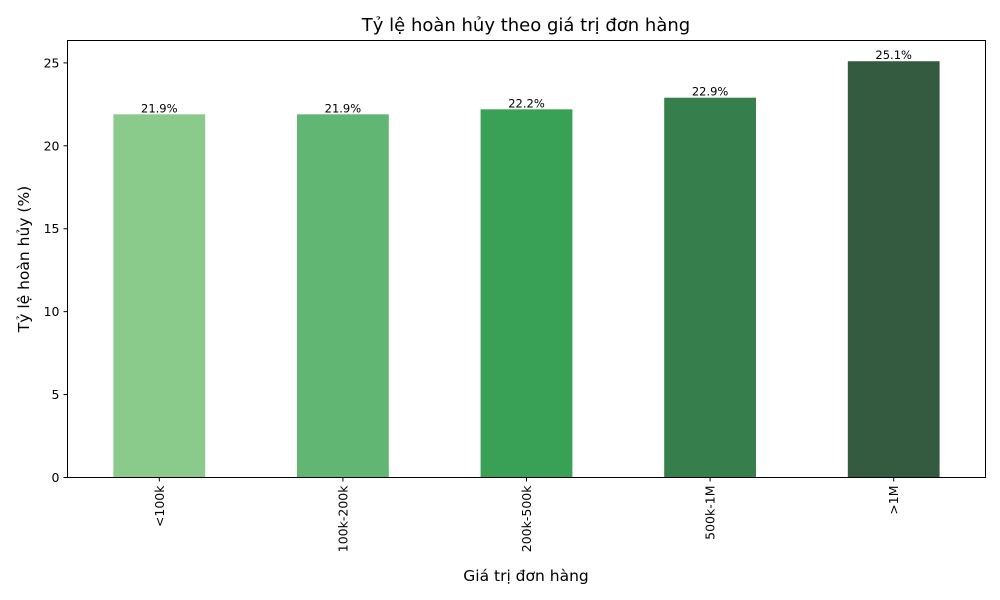  I want to click on x-tick-label-1: 100k-200k, so click(342, 518).